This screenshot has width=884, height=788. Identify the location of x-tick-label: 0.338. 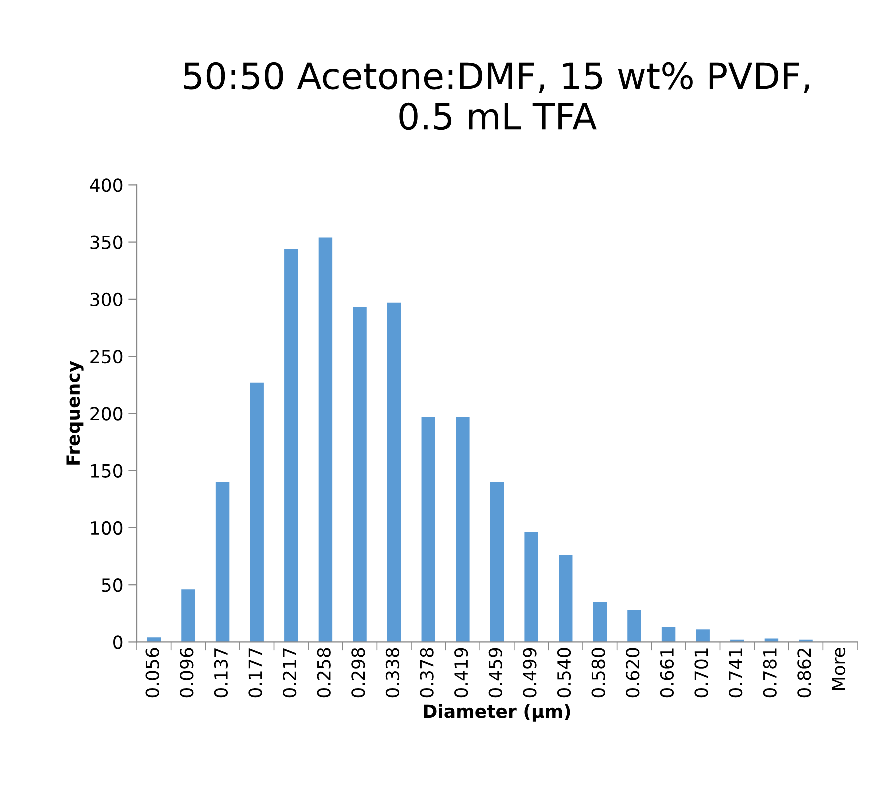
(393, 673).